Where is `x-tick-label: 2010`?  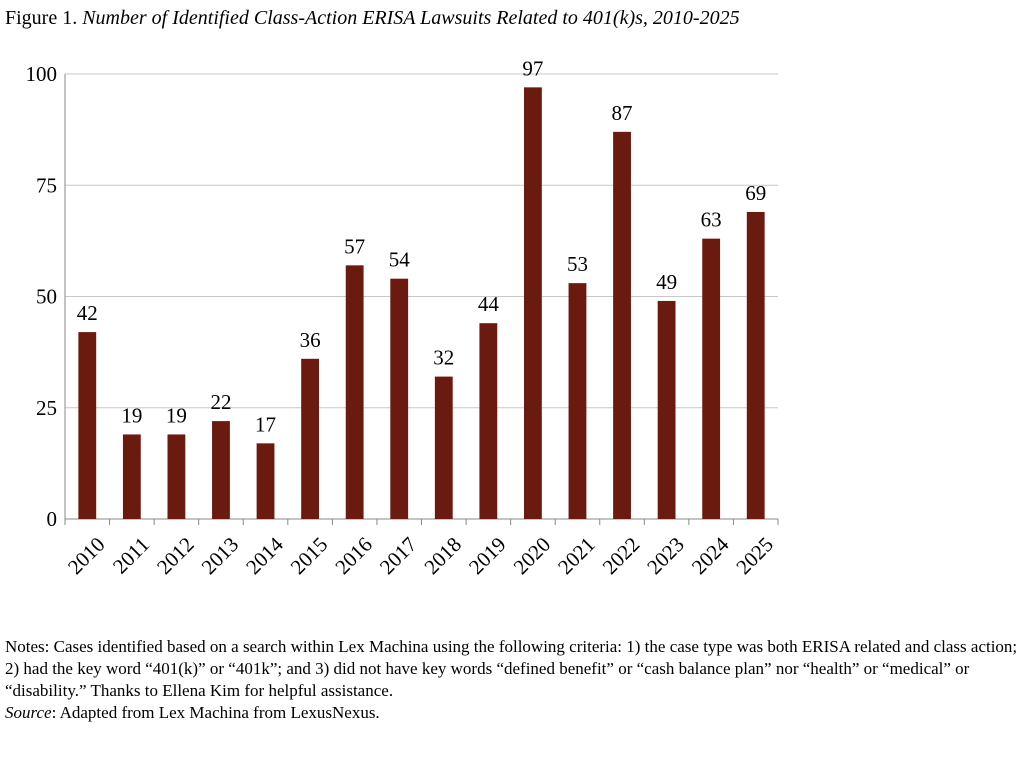
x-tick-label: 2010 is located at coordinates (86, 555).